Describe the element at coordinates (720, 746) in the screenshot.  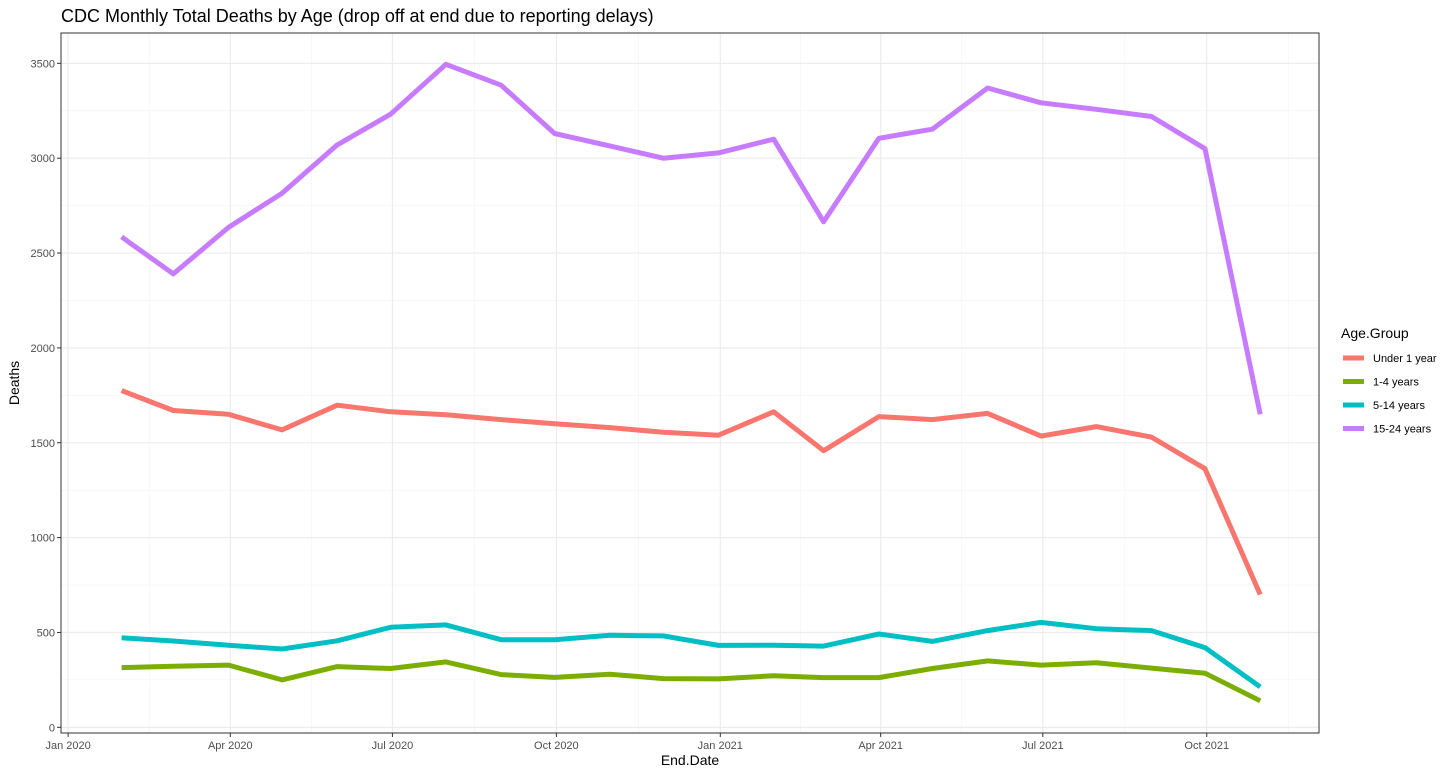
I see `x-tick-label: Jan 2021` at that location.